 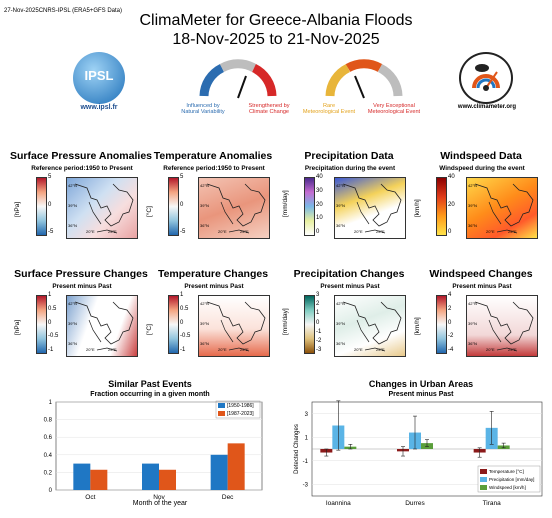 I want to click on row1-panel-1-map, so click(x=234, y=208).